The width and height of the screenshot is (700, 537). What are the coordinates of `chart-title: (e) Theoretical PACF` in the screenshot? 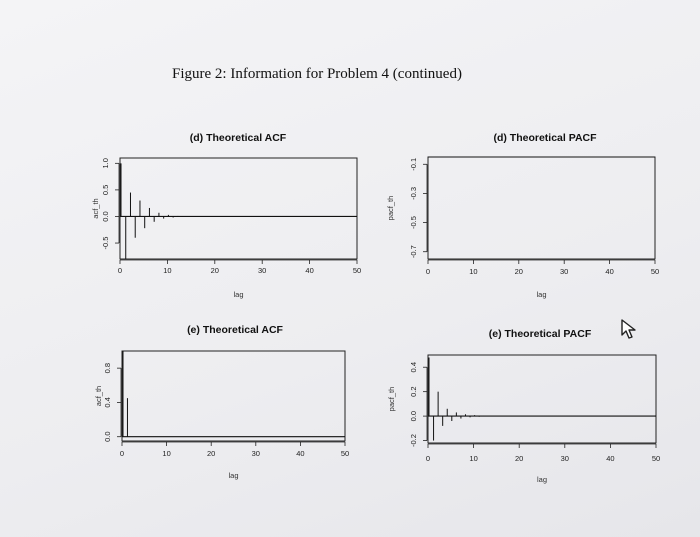 It's located at (540, 334).